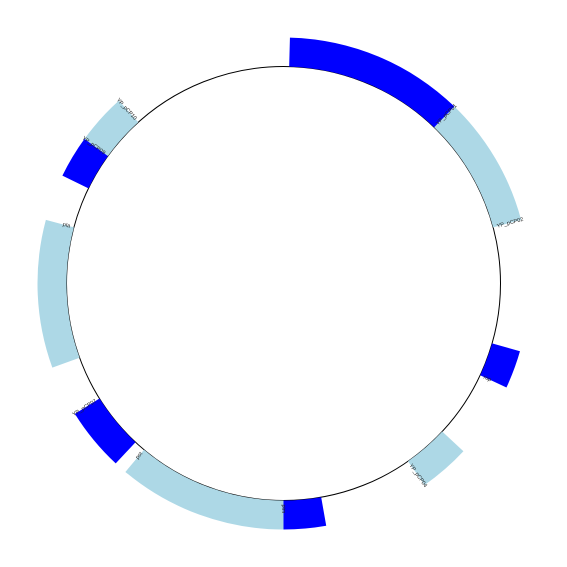 This screenshot has width=567, height=567. Describe the element at coordinates (67, 226) in the screenshot. I see `feature-label-pla: pla` at that location.